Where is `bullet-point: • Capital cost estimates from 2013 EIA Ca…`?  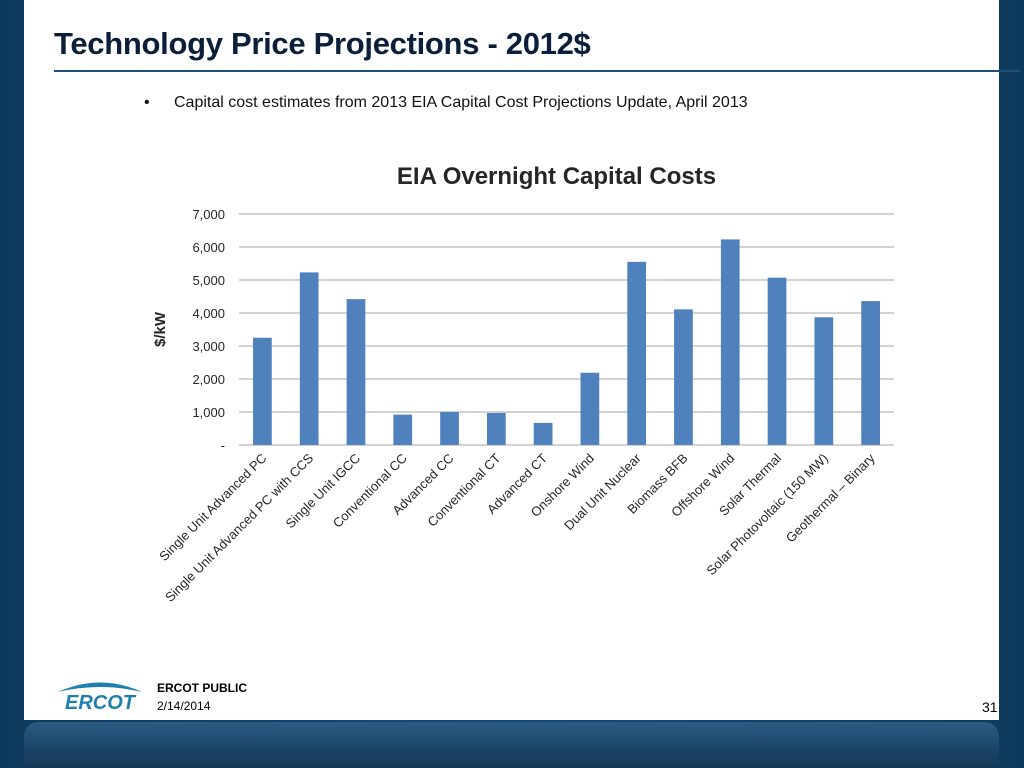 bullet-point: • Capital cost estimates from 2013 EIA Ca… is located at coordinates (446, 103).